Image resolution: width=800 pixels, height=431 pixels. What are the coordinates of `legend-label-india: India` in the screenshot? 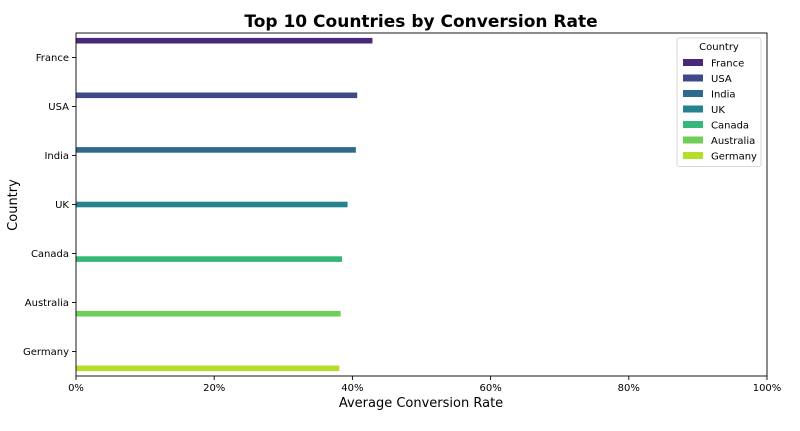 It's located at (723, 95).